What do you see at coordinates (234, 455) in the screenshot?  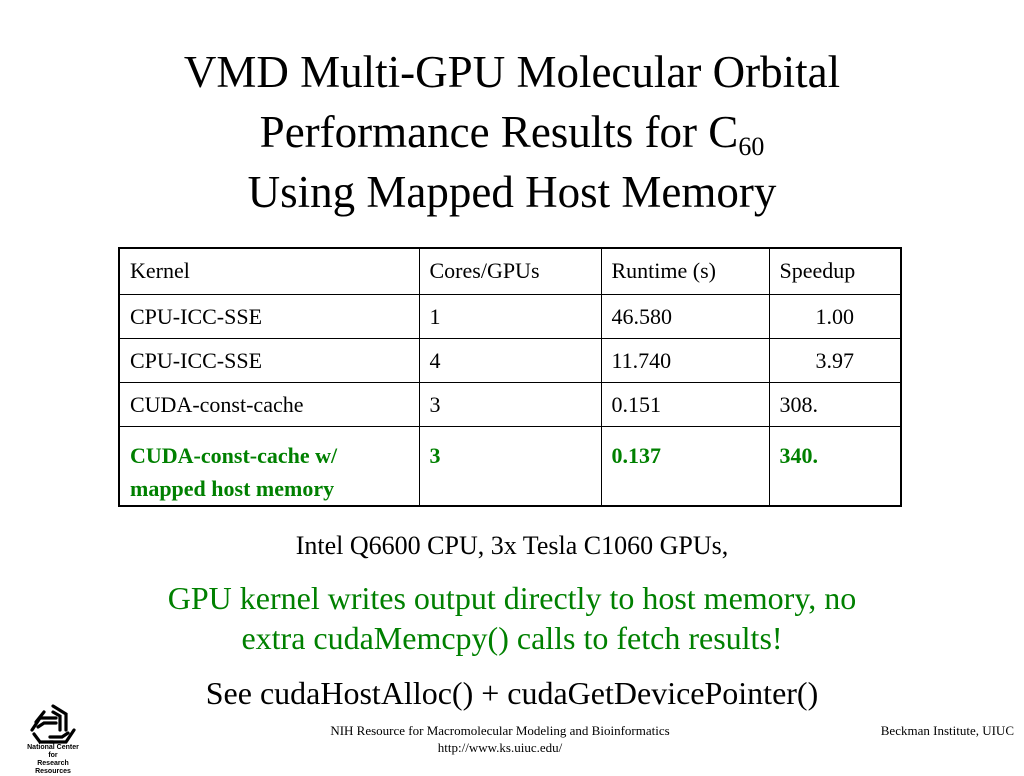 I see `cell-kernel-line-1: CUDA-const-cache w/` at bounding box center [234, 455].